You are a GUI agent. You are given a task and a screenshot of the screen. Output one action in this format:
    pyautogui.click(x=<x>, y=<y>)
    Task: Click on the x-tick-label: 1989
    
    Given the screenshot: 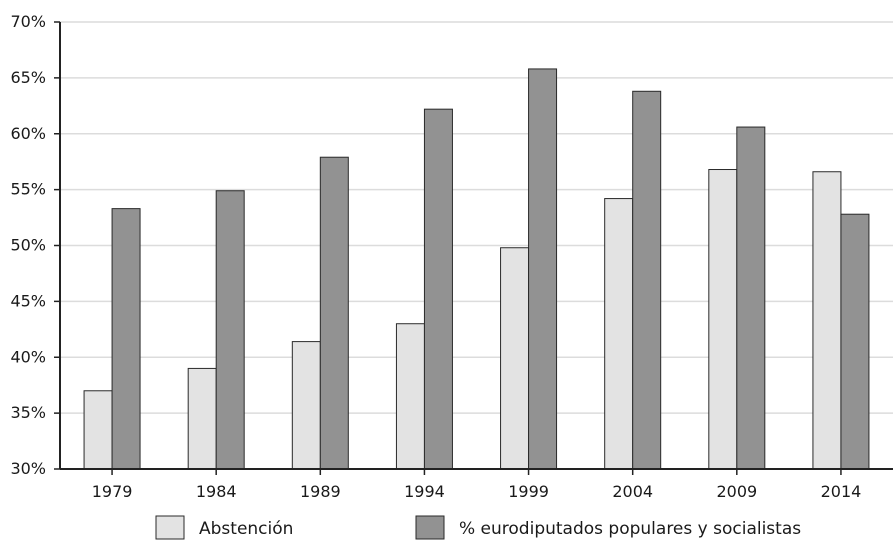 What is the action you would take?
    pyautogui.click(x=320, y=491)
    